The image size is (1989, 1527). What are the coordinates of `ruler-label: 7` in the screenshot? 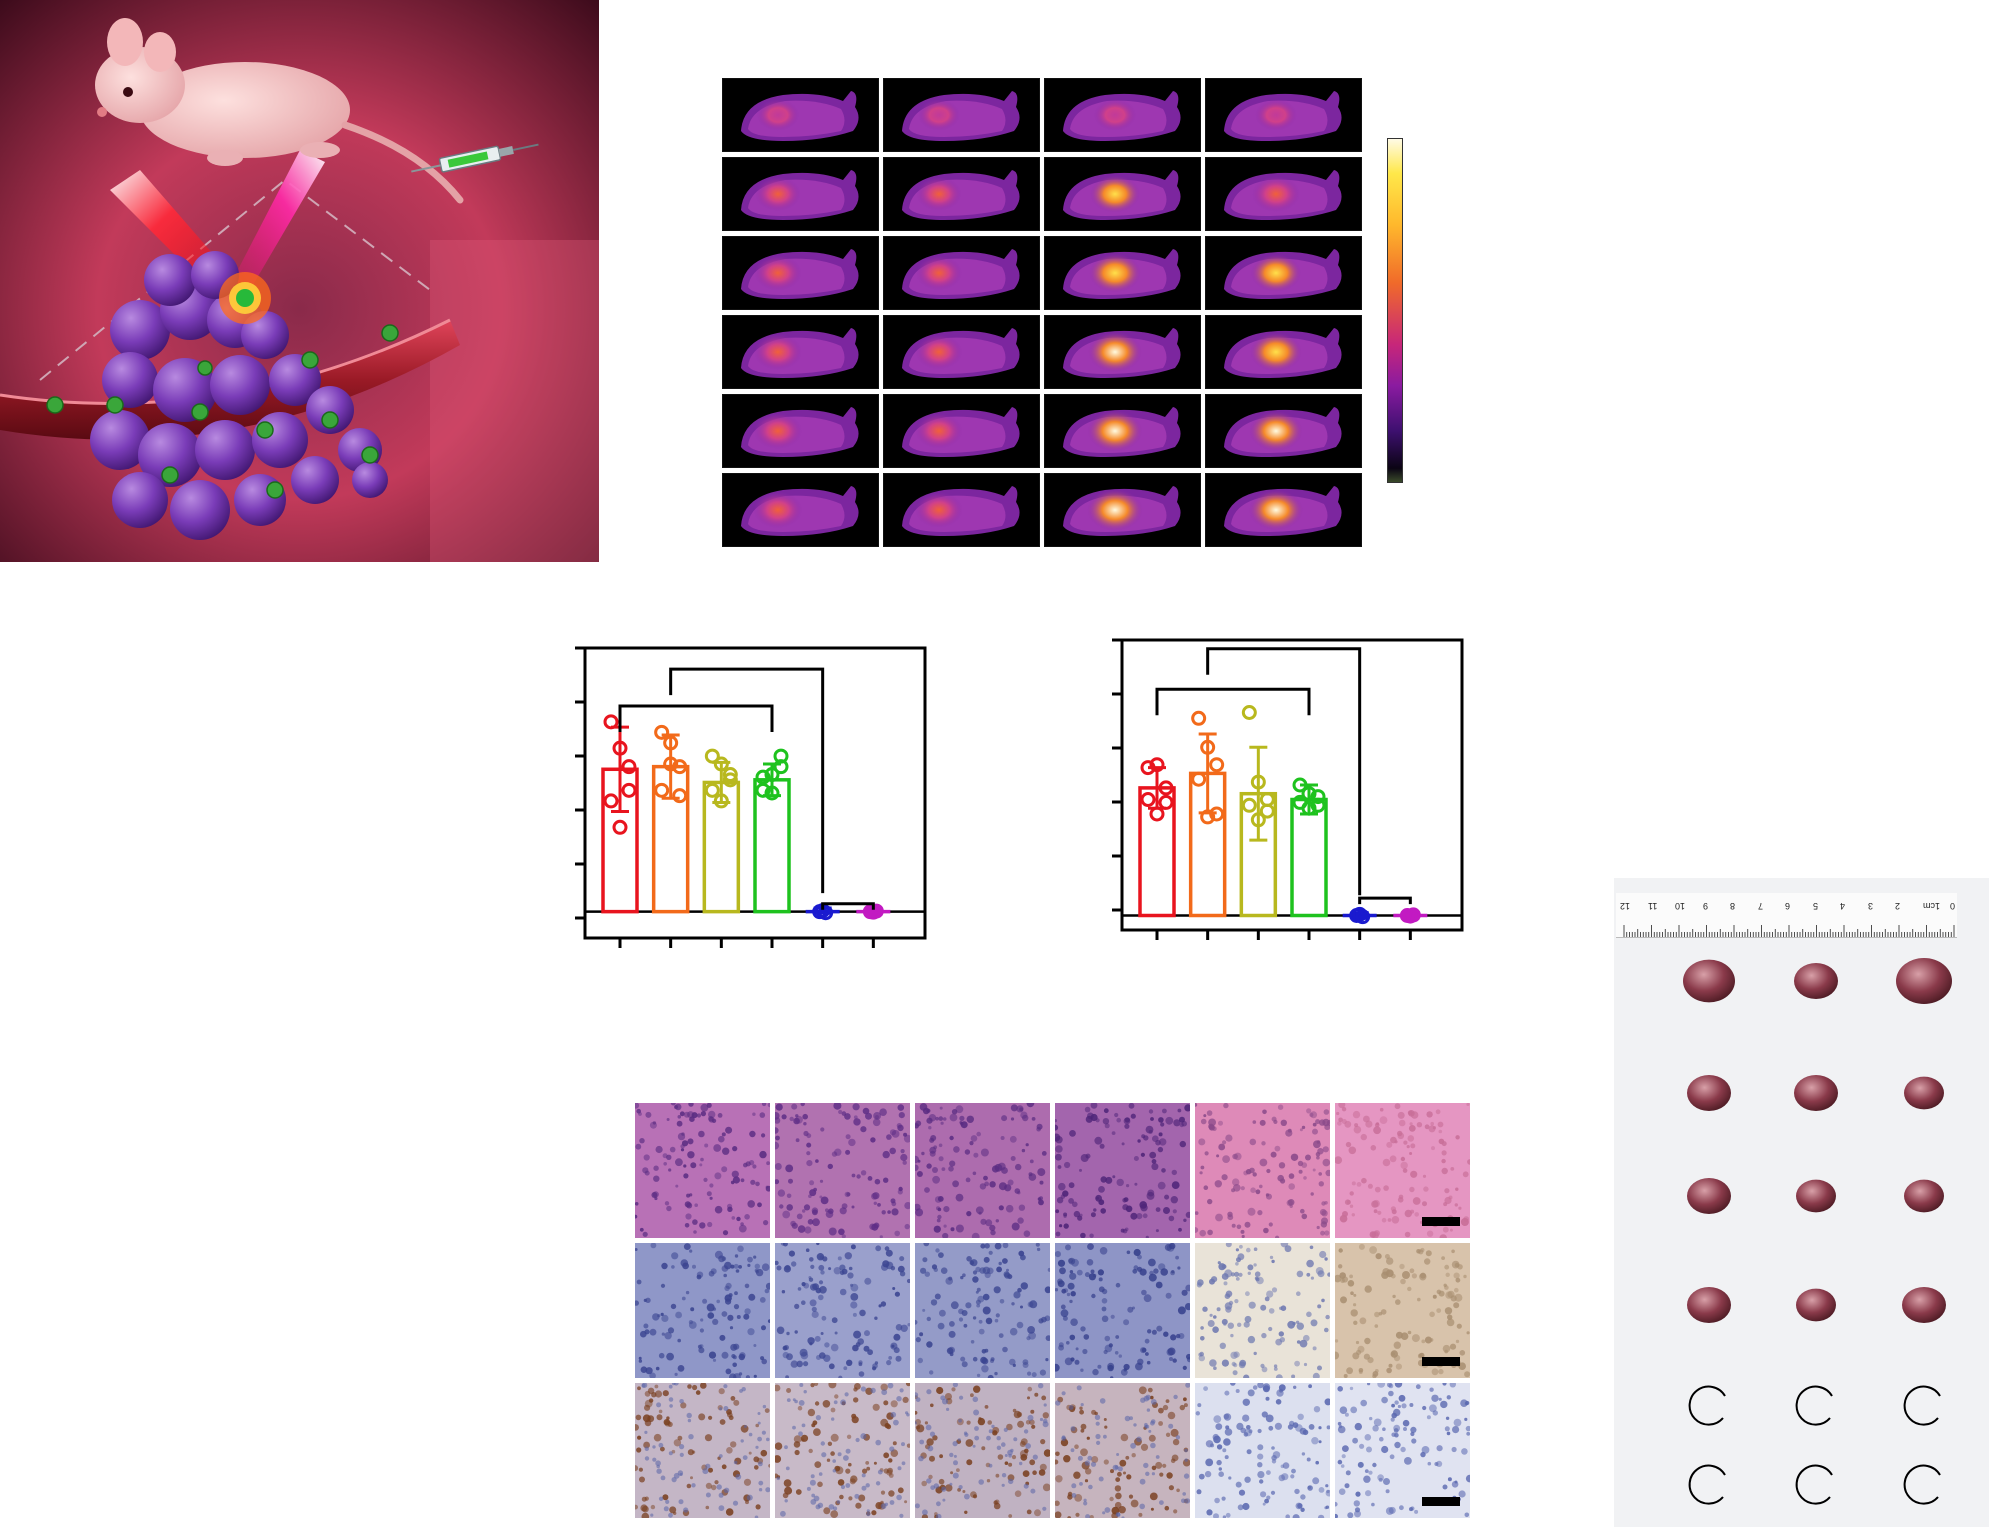 It's located at (1760, 906).